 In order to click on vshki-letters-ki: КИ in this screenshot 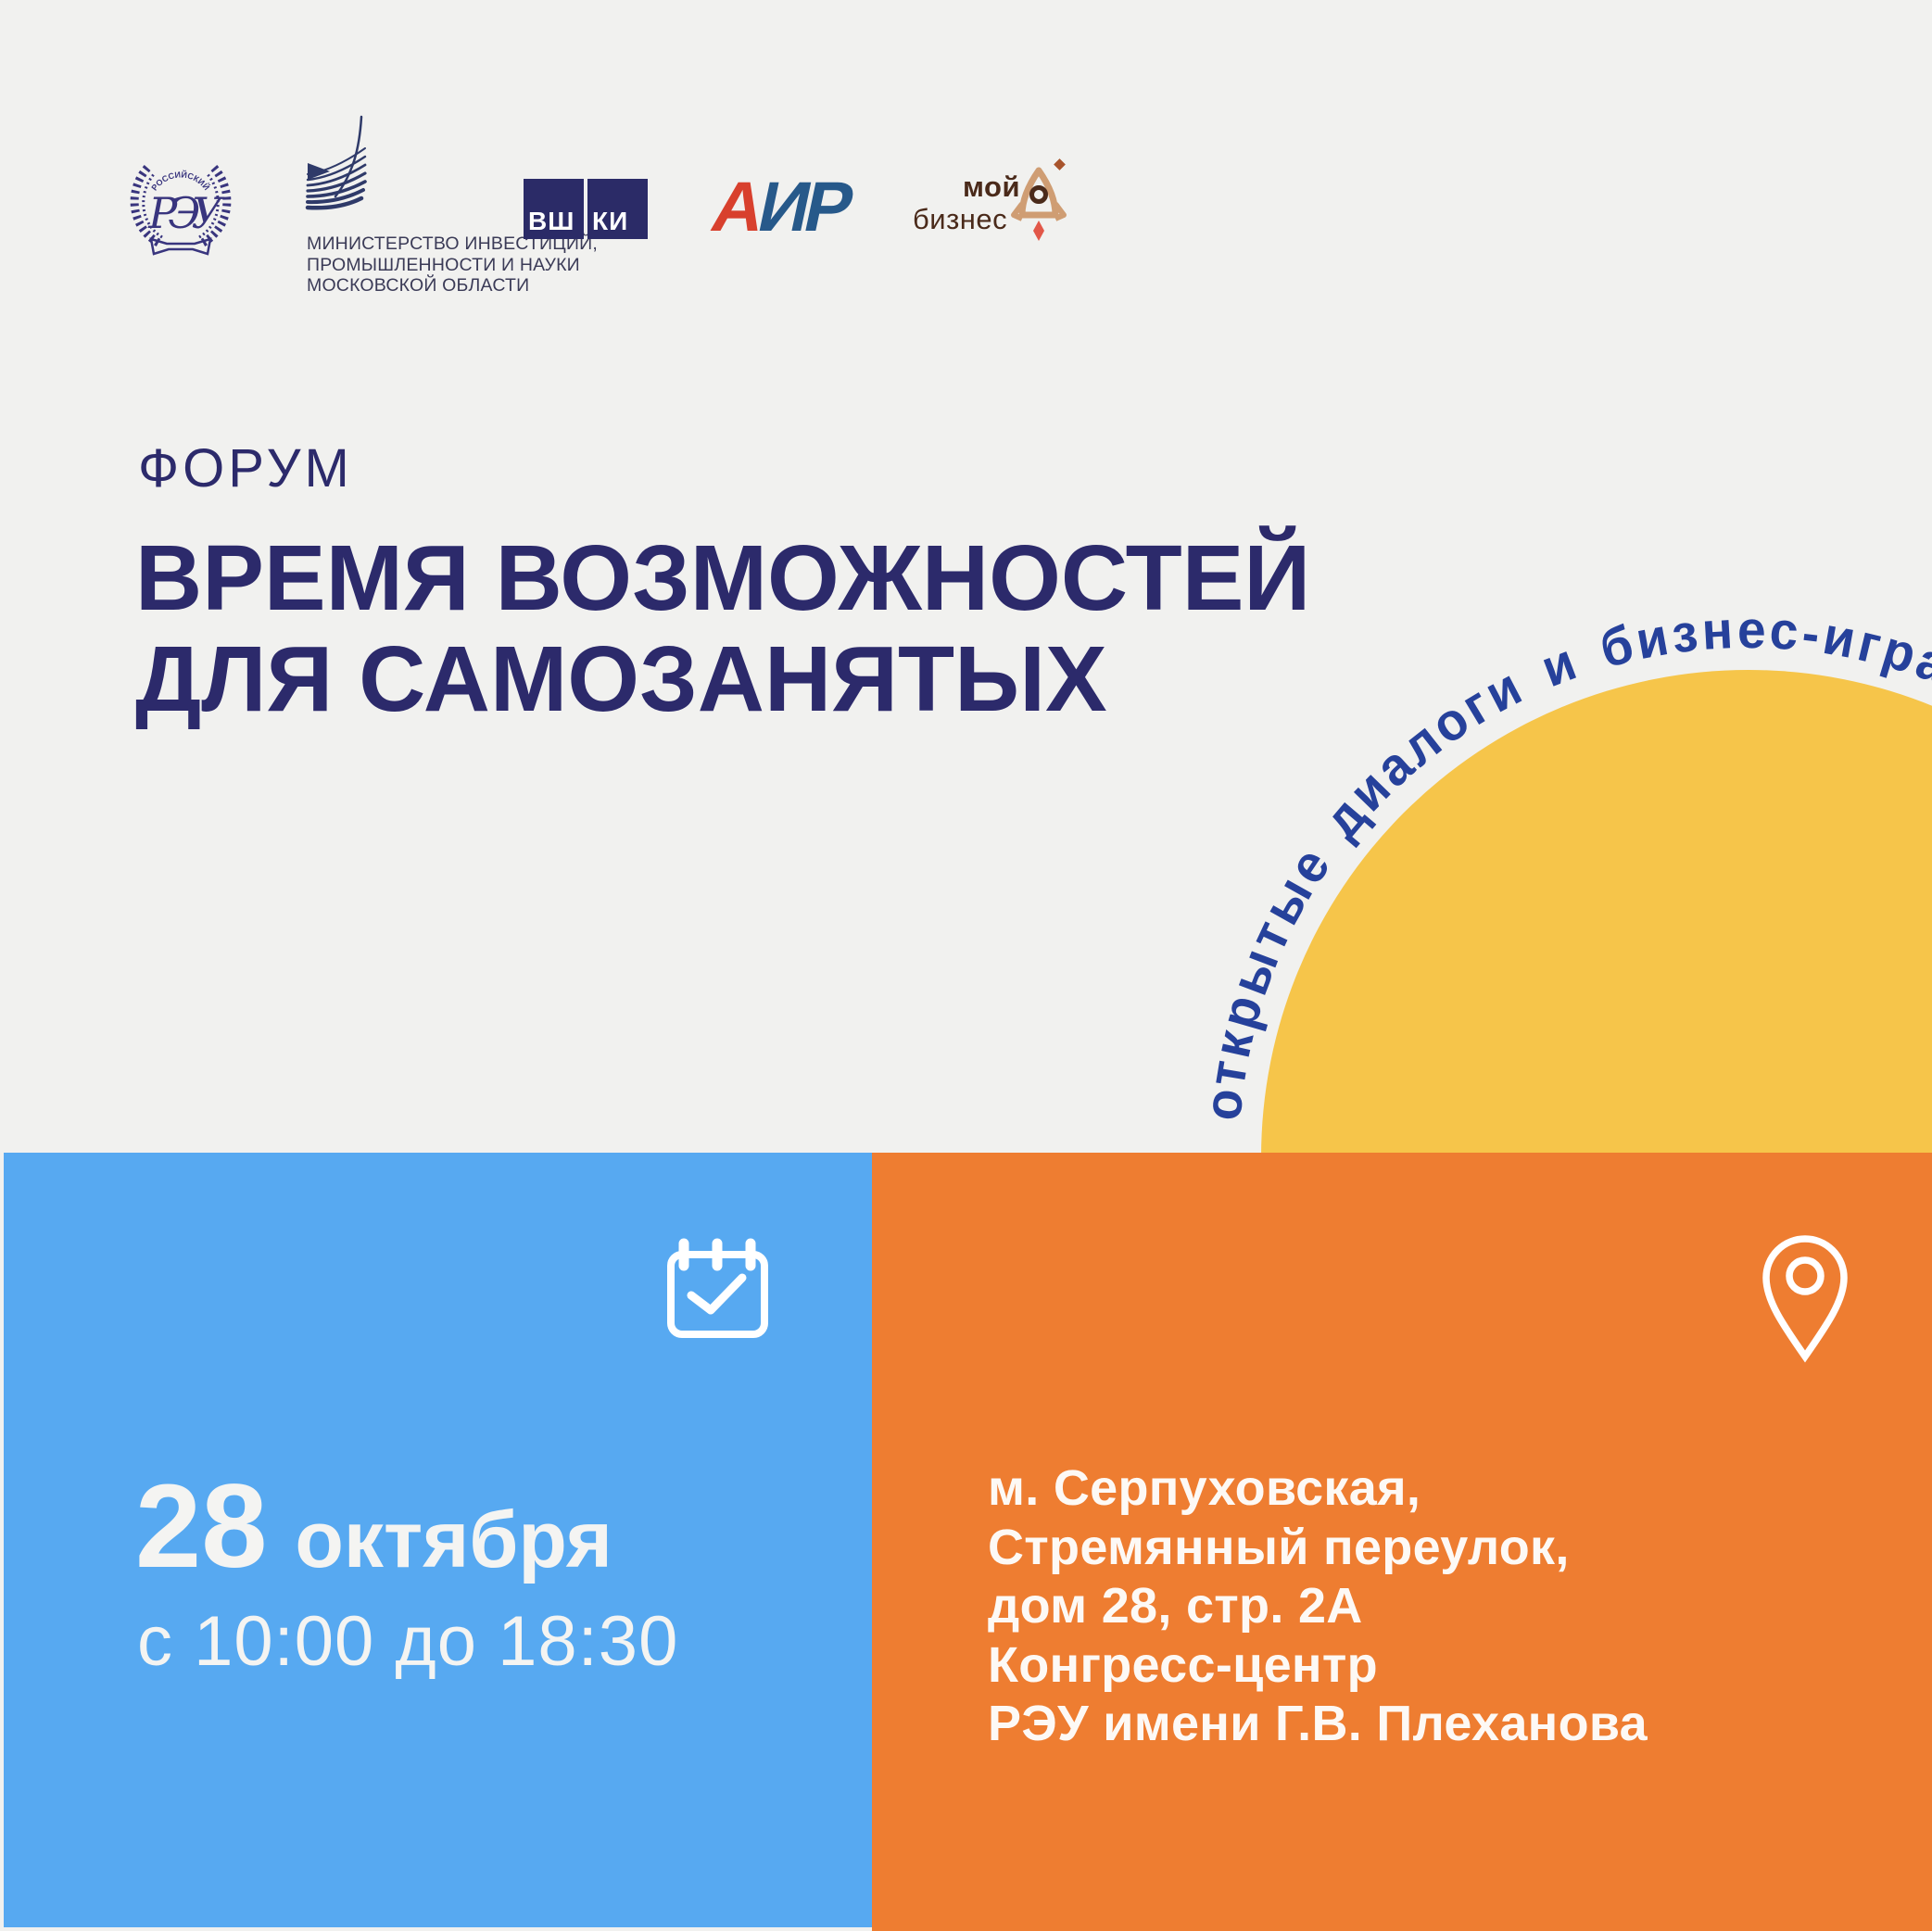, I will do `click(611, 221)`.